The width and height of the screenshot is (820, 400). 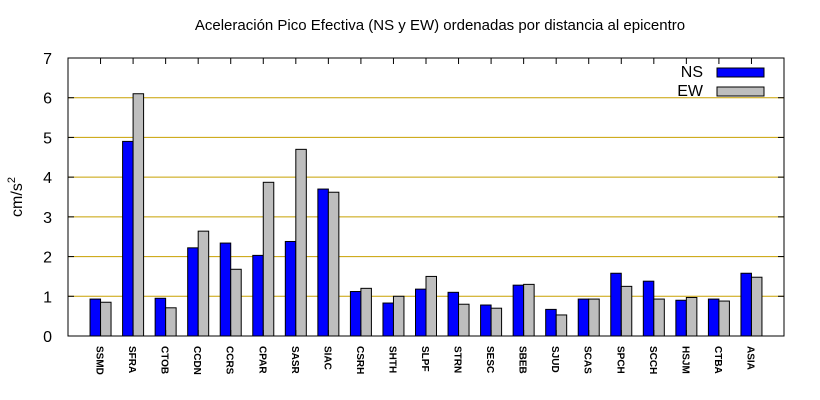 What do you see at coordinates (713, 317) in the screenshot?
I see `bar-ns-ctba` at bounding box center [713, 317].